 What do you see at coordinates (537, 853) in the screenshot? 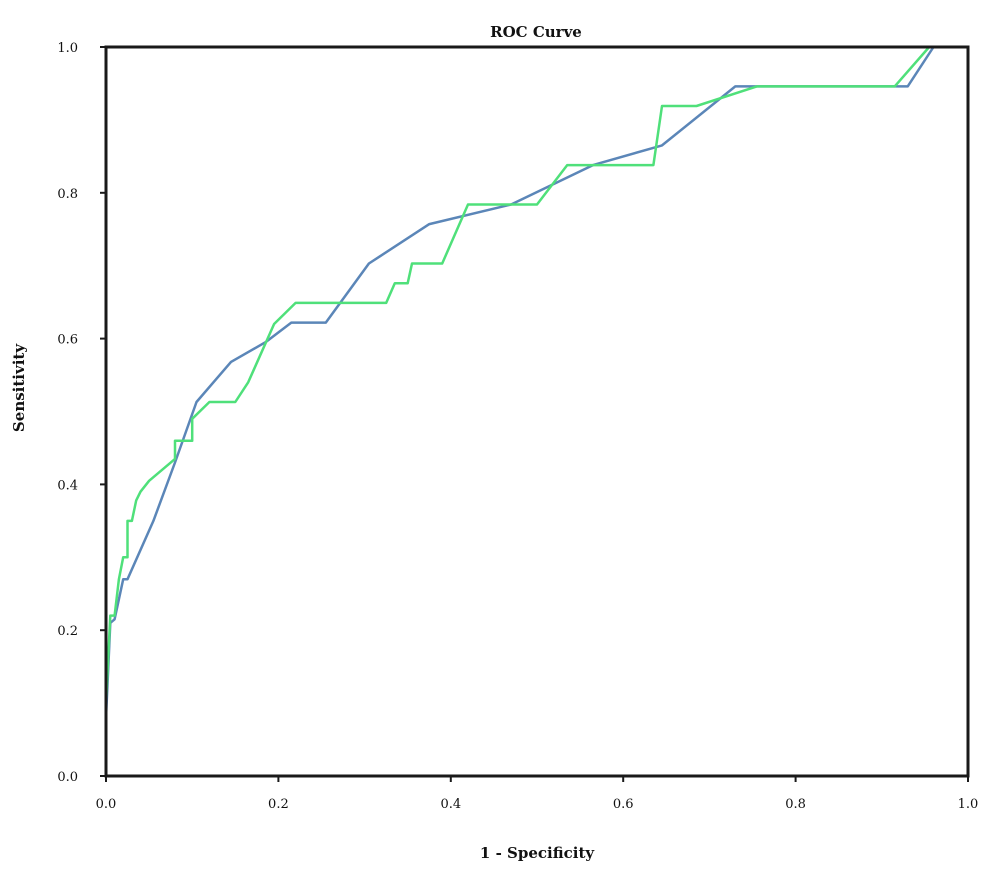
I see `x-axis-label: 1 - Specificity` at bounding box center [537, 853].